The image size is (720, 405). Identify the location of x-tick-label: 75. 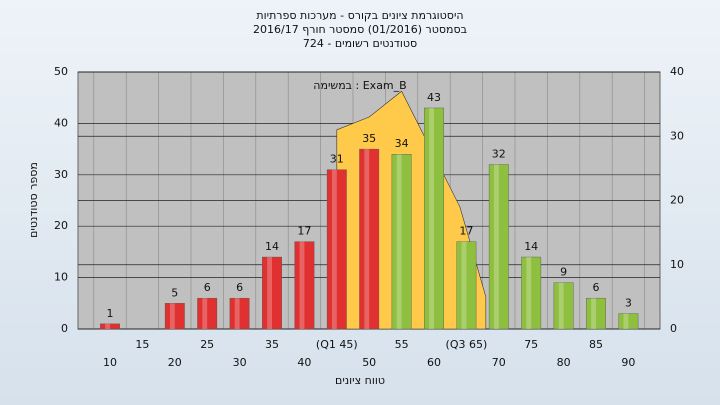
(531, 344).